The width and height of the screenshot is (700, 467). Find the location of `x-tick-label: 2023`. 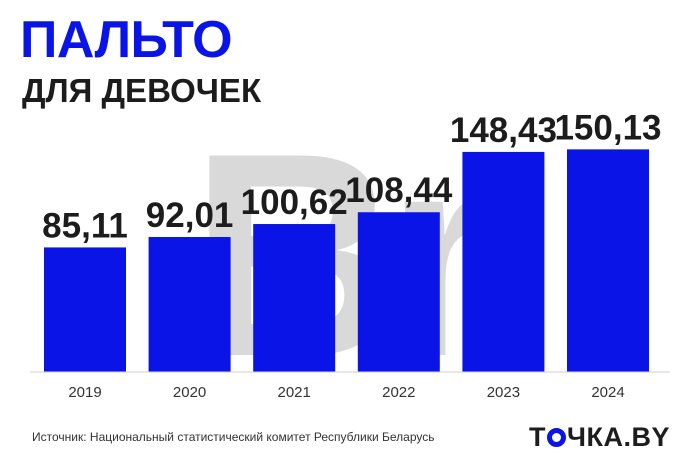

x-tick-label: 2023 is located at coordinates (503, 392).